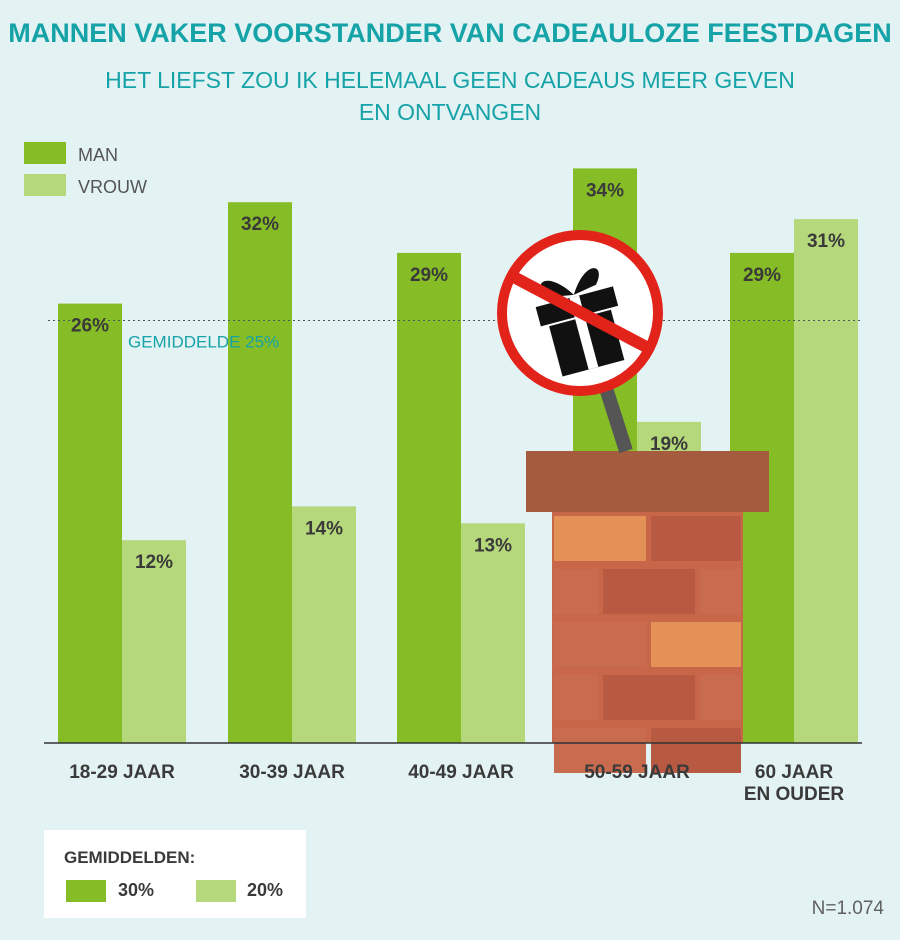 This screenshot has height=940, width=900. Describe the element at coordinates (203, 342) in the screenshot. I see `average-reference-label: GEMIDDELDE 25%` at that location.